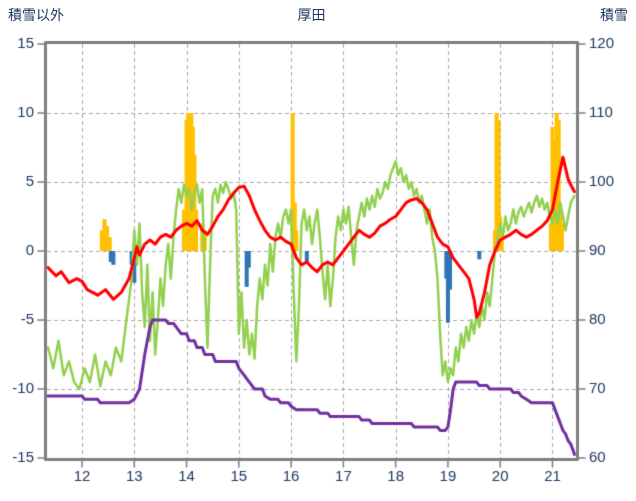  Describe the element at coordinates (36, 15) in the screenshot. I see `left-axis-title: 積雪以外` at that location.